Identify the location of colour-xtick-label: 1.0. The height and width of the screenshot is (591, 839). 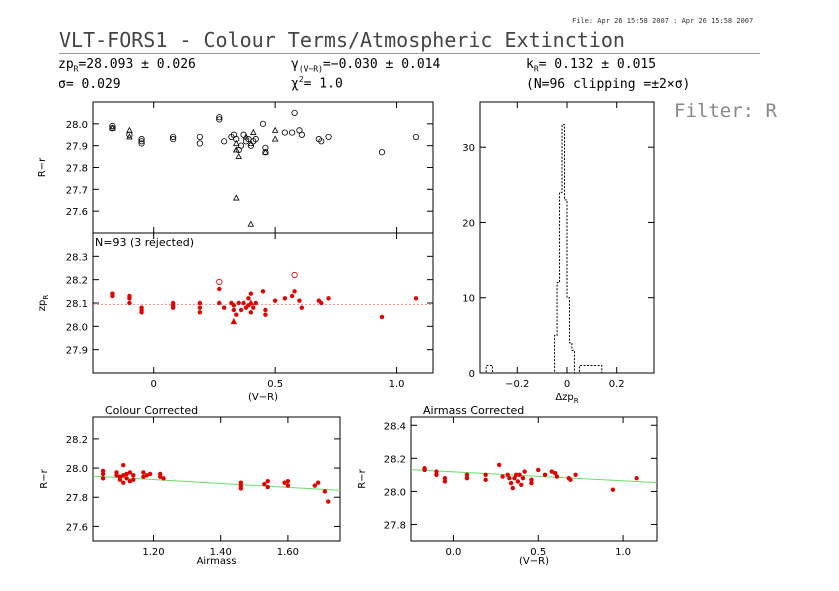
(623, 552).